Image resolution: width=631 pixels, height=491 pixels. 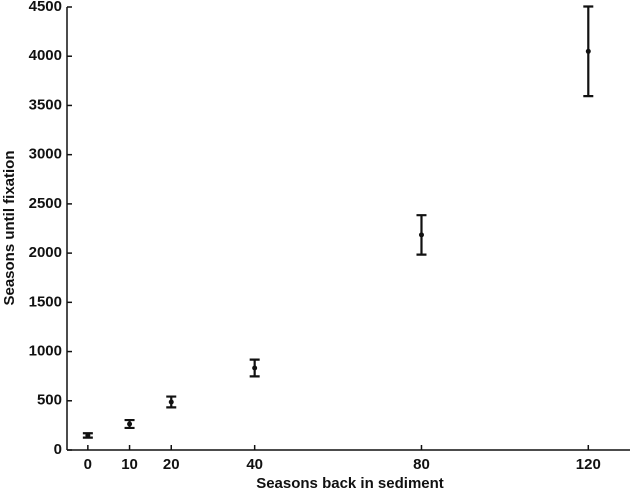 What do you see at coordinates (45, 154) in the screenshot?
I see `y-tick-label: 3000` at bounding box center [45, 154].